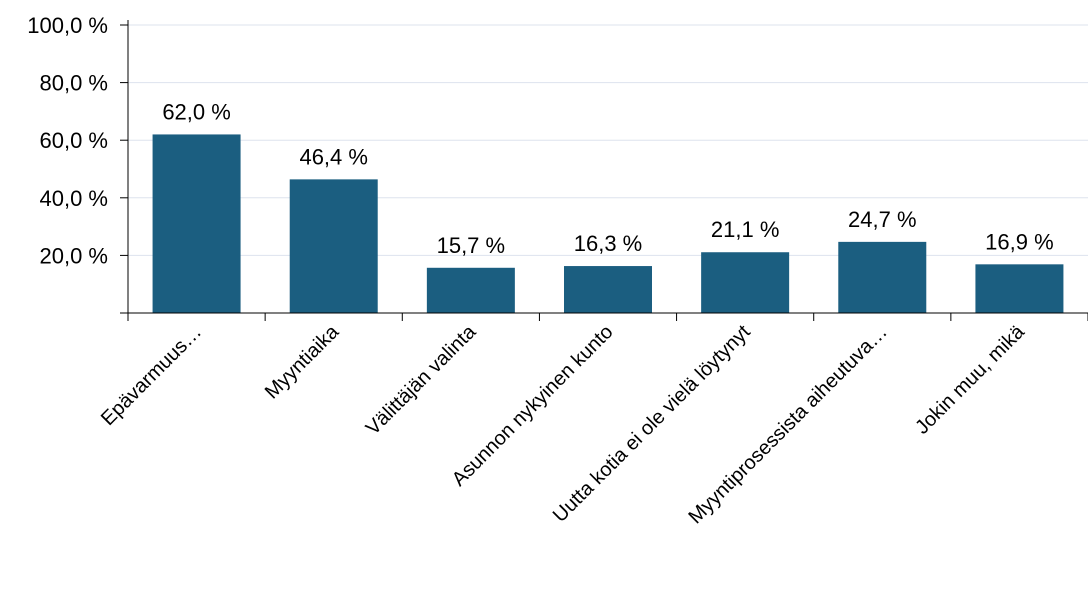 This screenshot has height=593, width=1088. Describe the element at coordinates (533, 406) in the screenshot. I see `category-label: Asunnon nykyinen kunto` at that location.